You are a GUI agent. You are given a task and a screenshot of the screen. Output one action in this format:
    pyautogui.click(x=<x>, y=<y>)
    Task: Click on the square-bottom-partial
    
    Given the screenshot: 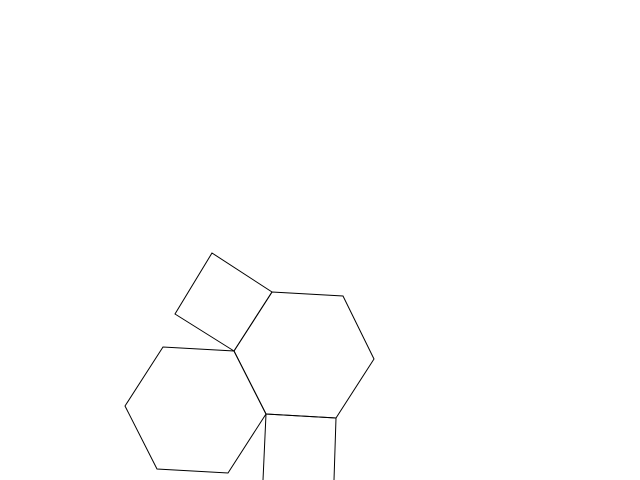 What is the action you would take?
    pyautogui.click(x=299, y=446)
    